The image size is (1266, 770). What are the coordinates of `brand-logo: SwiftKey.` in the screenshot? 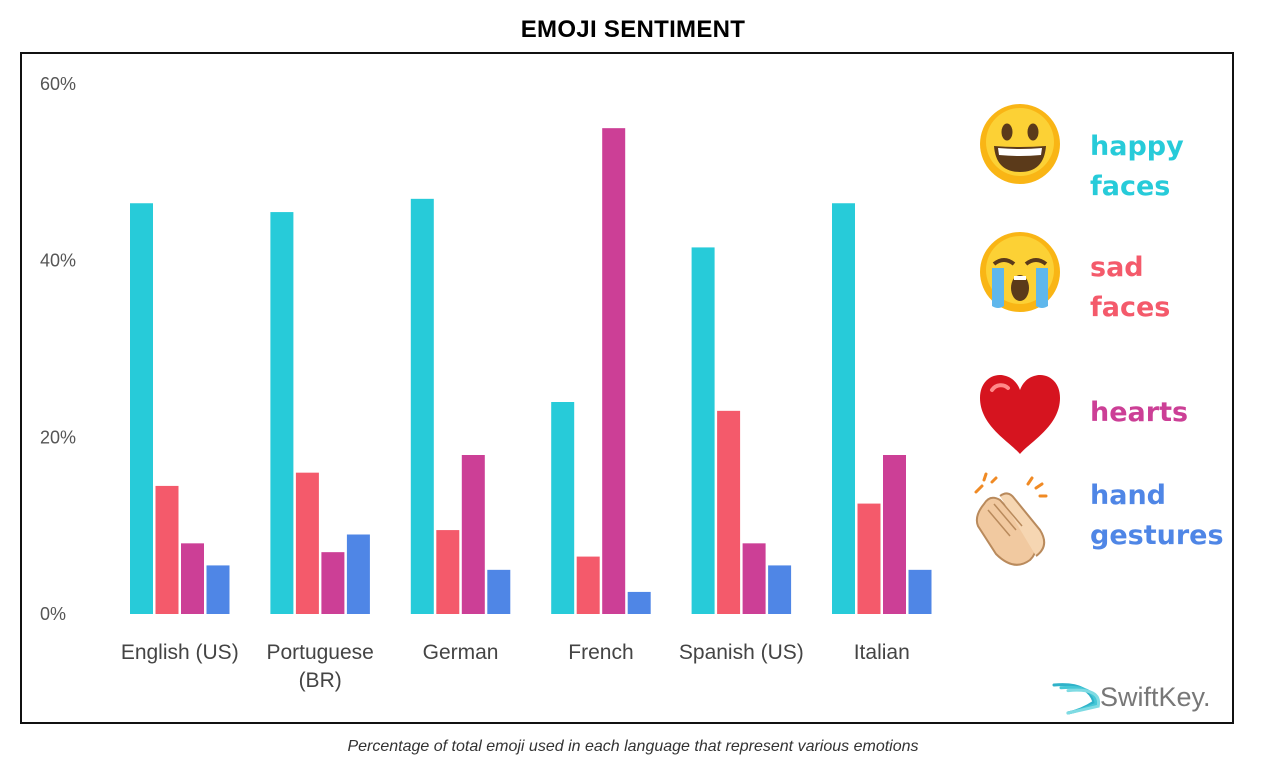 It's located at (1131, 698).